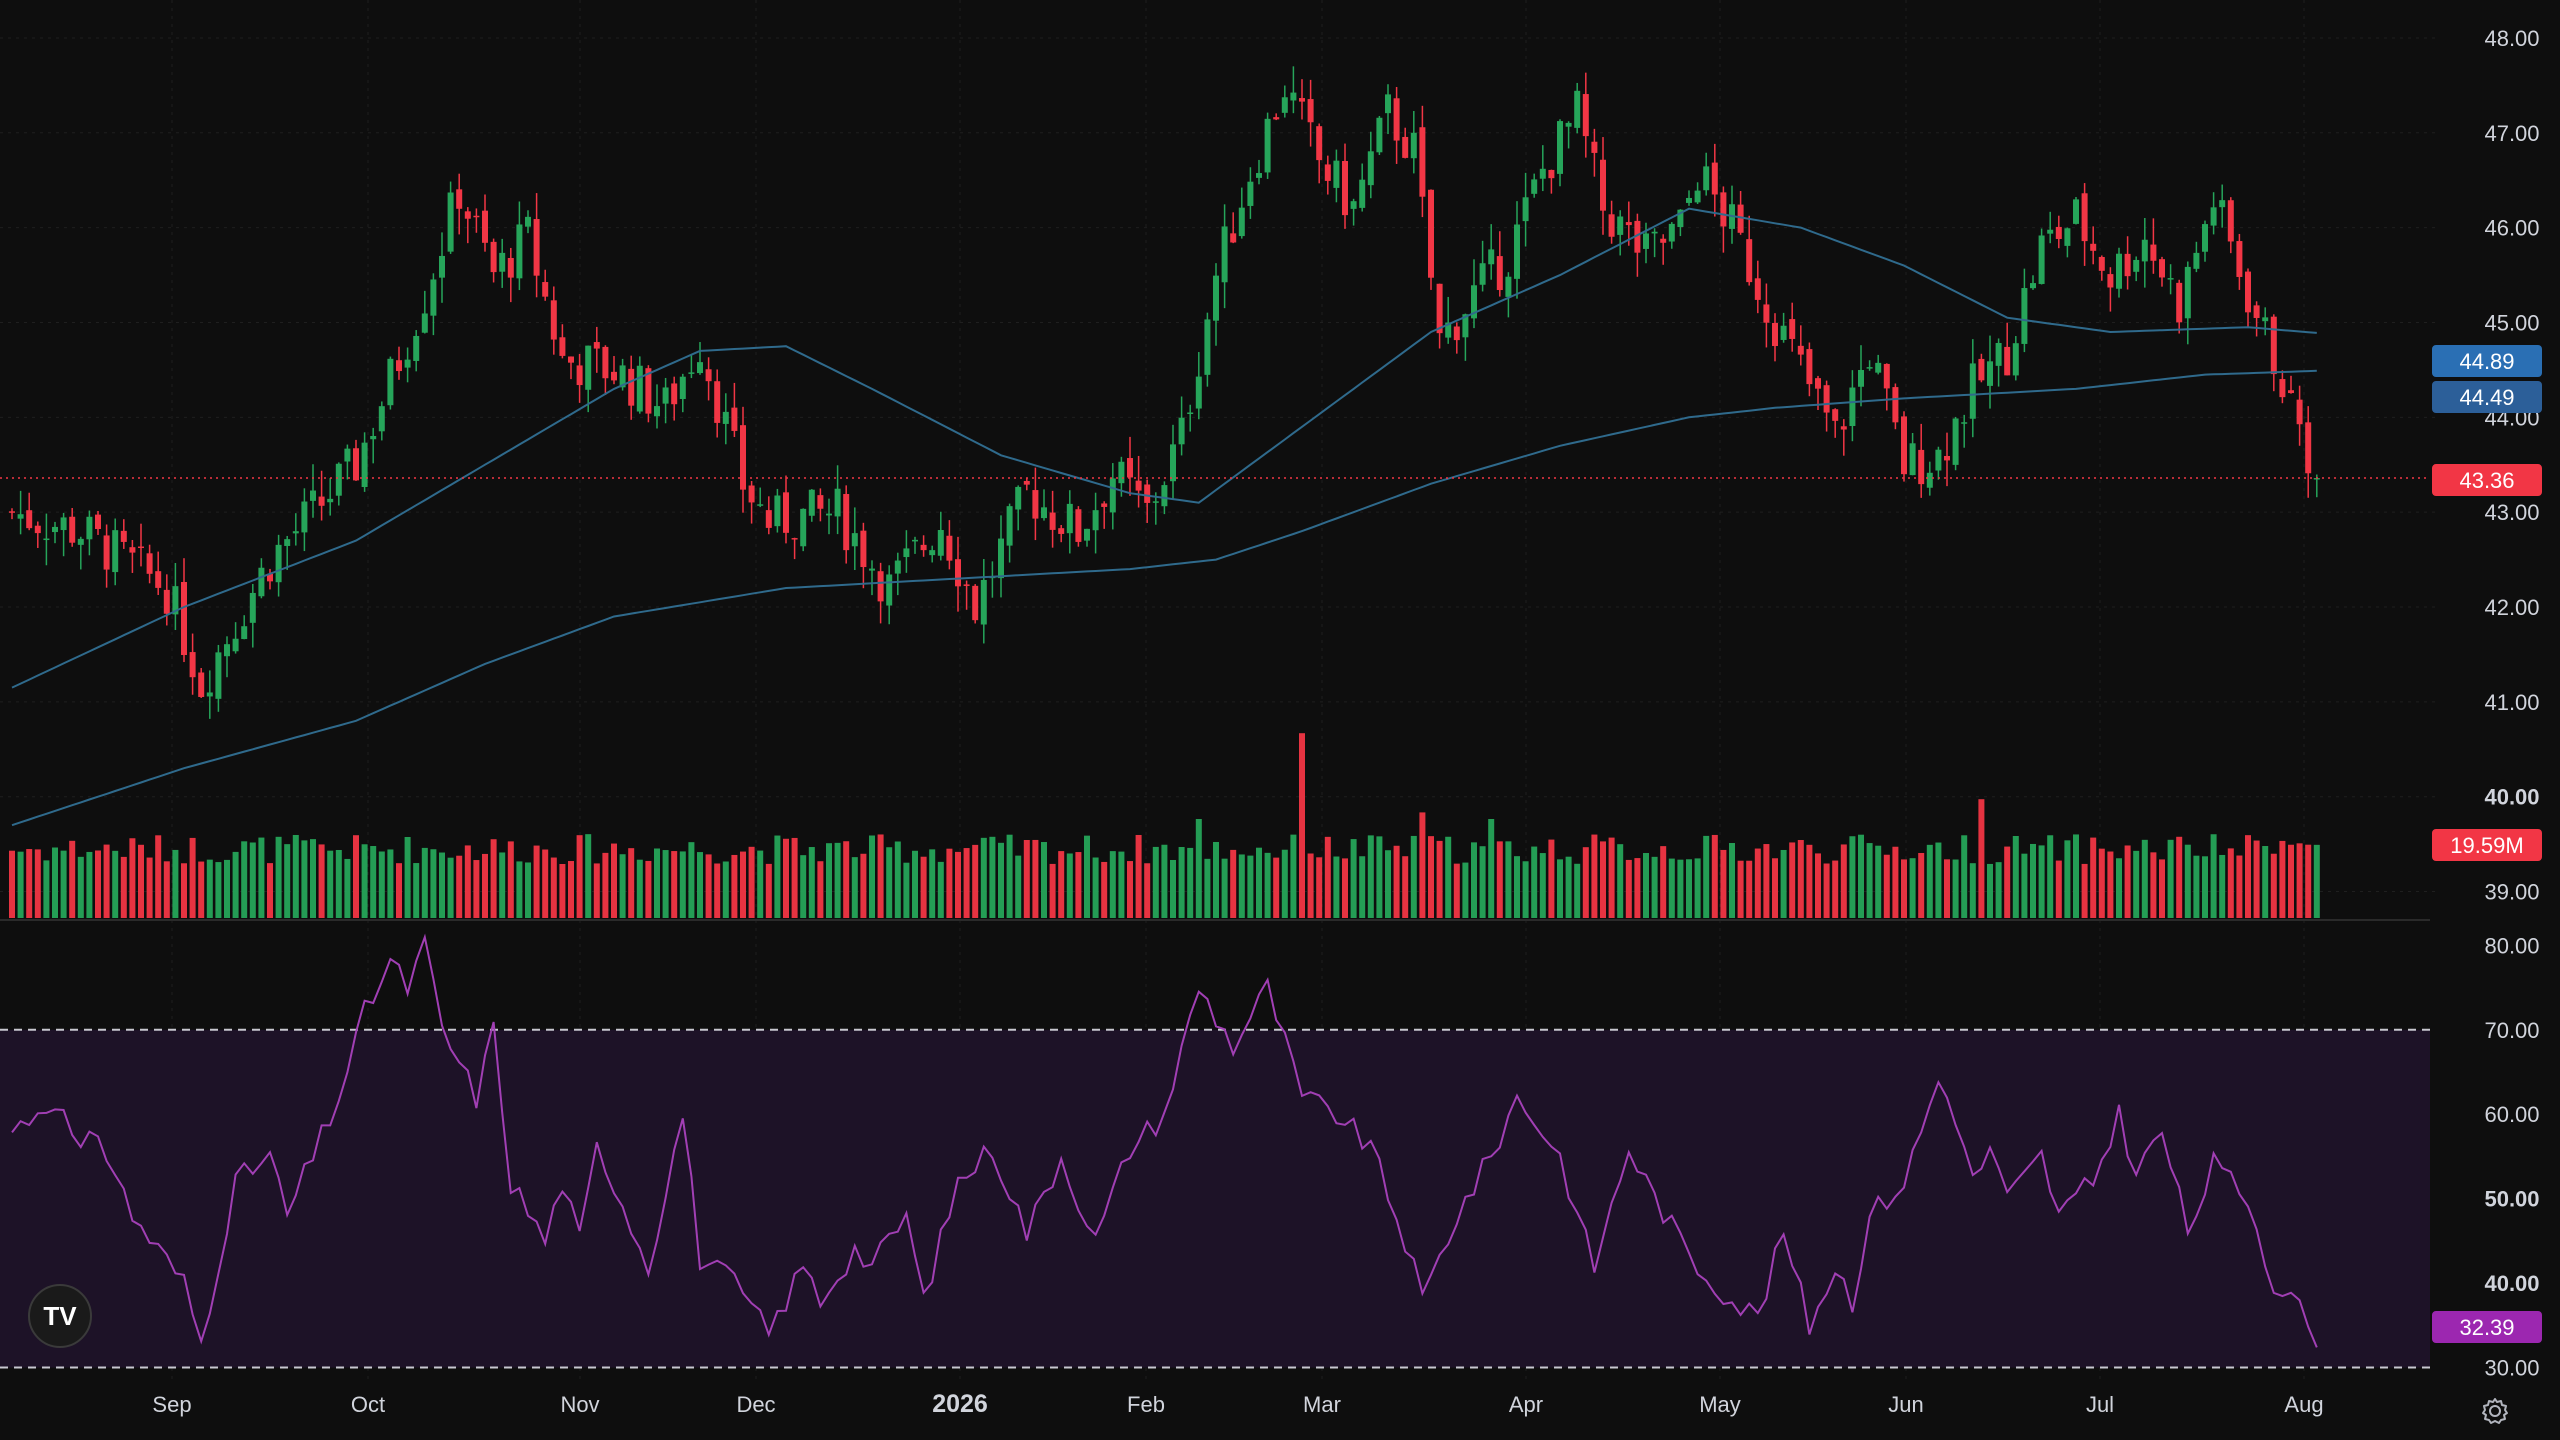 This screenshot has height=1440, width=2560. I want to click on rsi-tick-label: 60.00, so click(2511, 1114).